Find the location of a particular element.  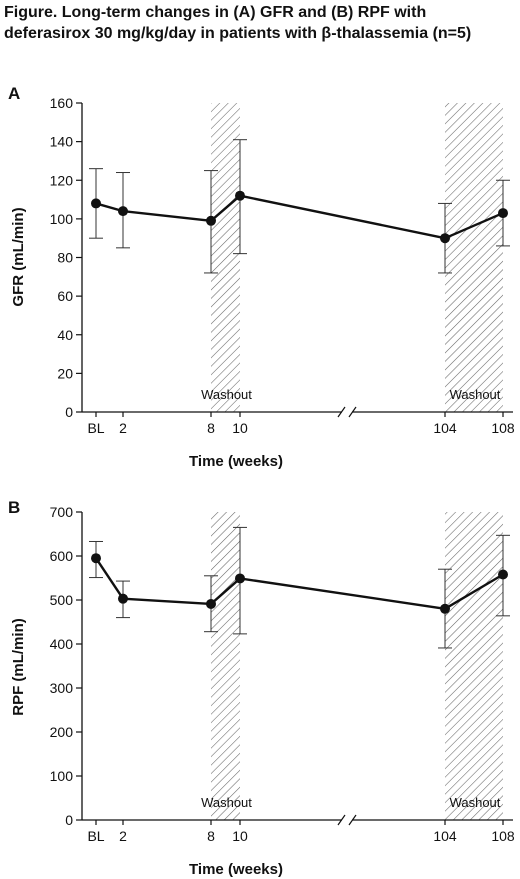

y-tick-label: 120 is located at coordinates (62, 180).